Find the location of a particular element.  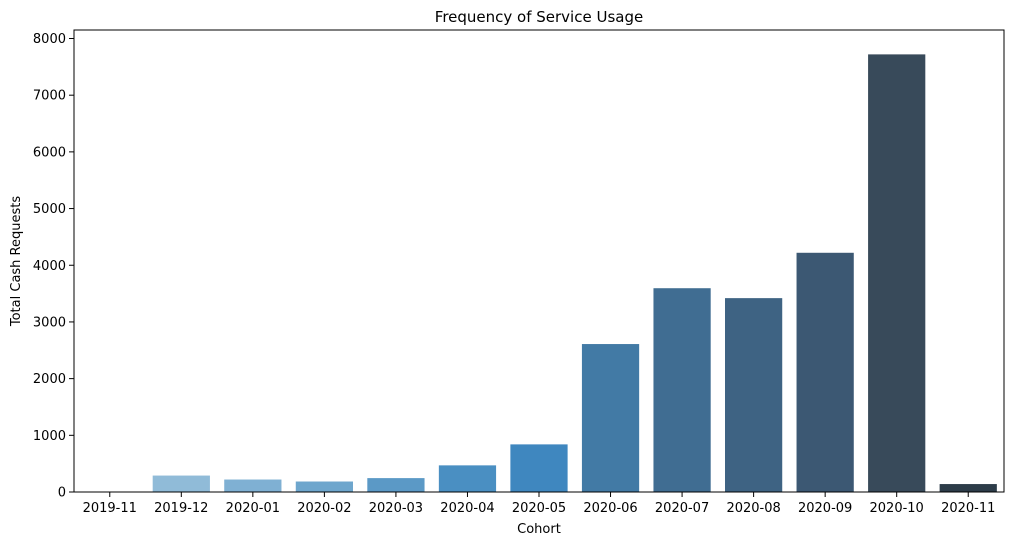

y-axis: 0 1000 2000 3000 4000 5000 6000 7000 8000 is located at coordinates (53, 266).